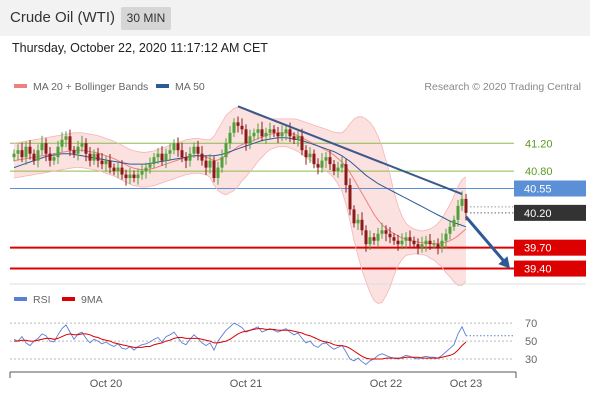 This screenshot has width=590, height=400. Describe the element at coordinates (295, 18) in the screenshot. I see `chart-header: Crude Oil (WTI) 30 MIN` at that location.